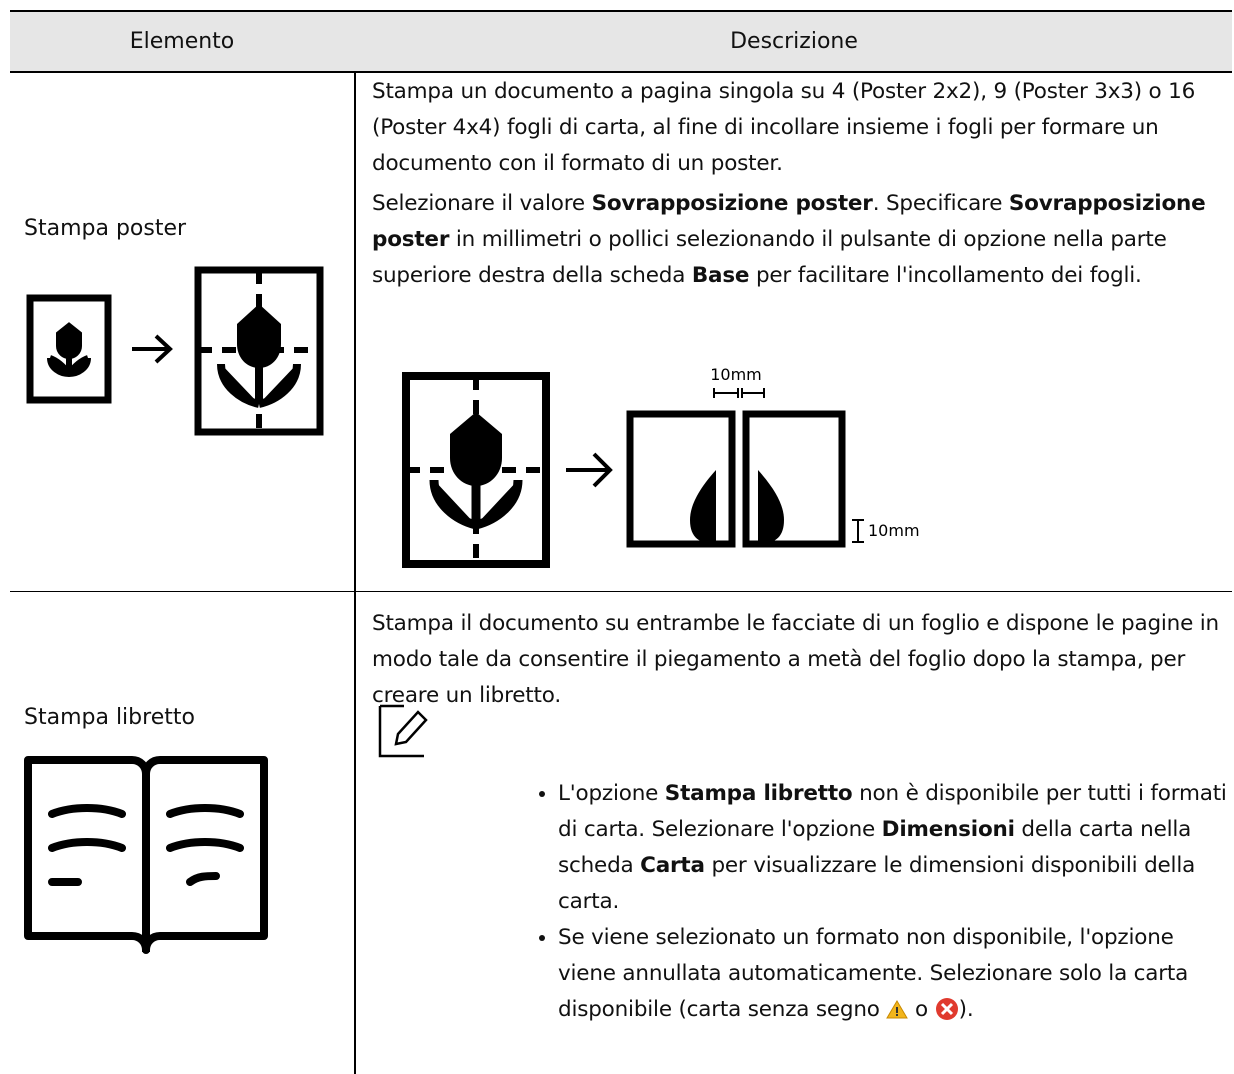 The height and width of the screenshot is (1074, 1234). What do you see at coordinates (758, 793) in the screenshot?
I see `bold-text: Stampa libretto` at bounding box center [758, 793].